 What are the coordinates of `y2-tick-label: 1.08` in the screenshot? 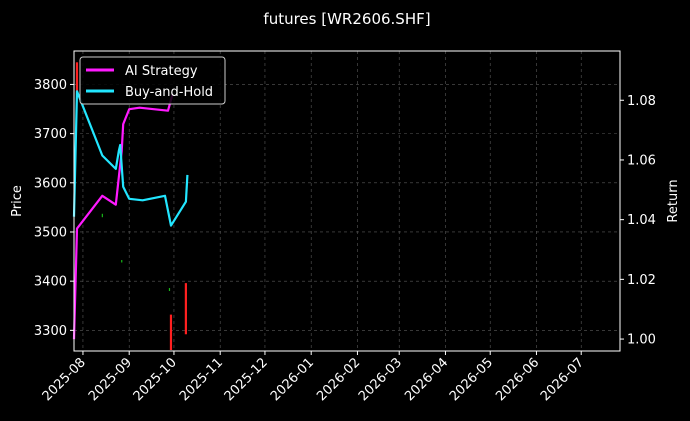 It's located at (641, 101).